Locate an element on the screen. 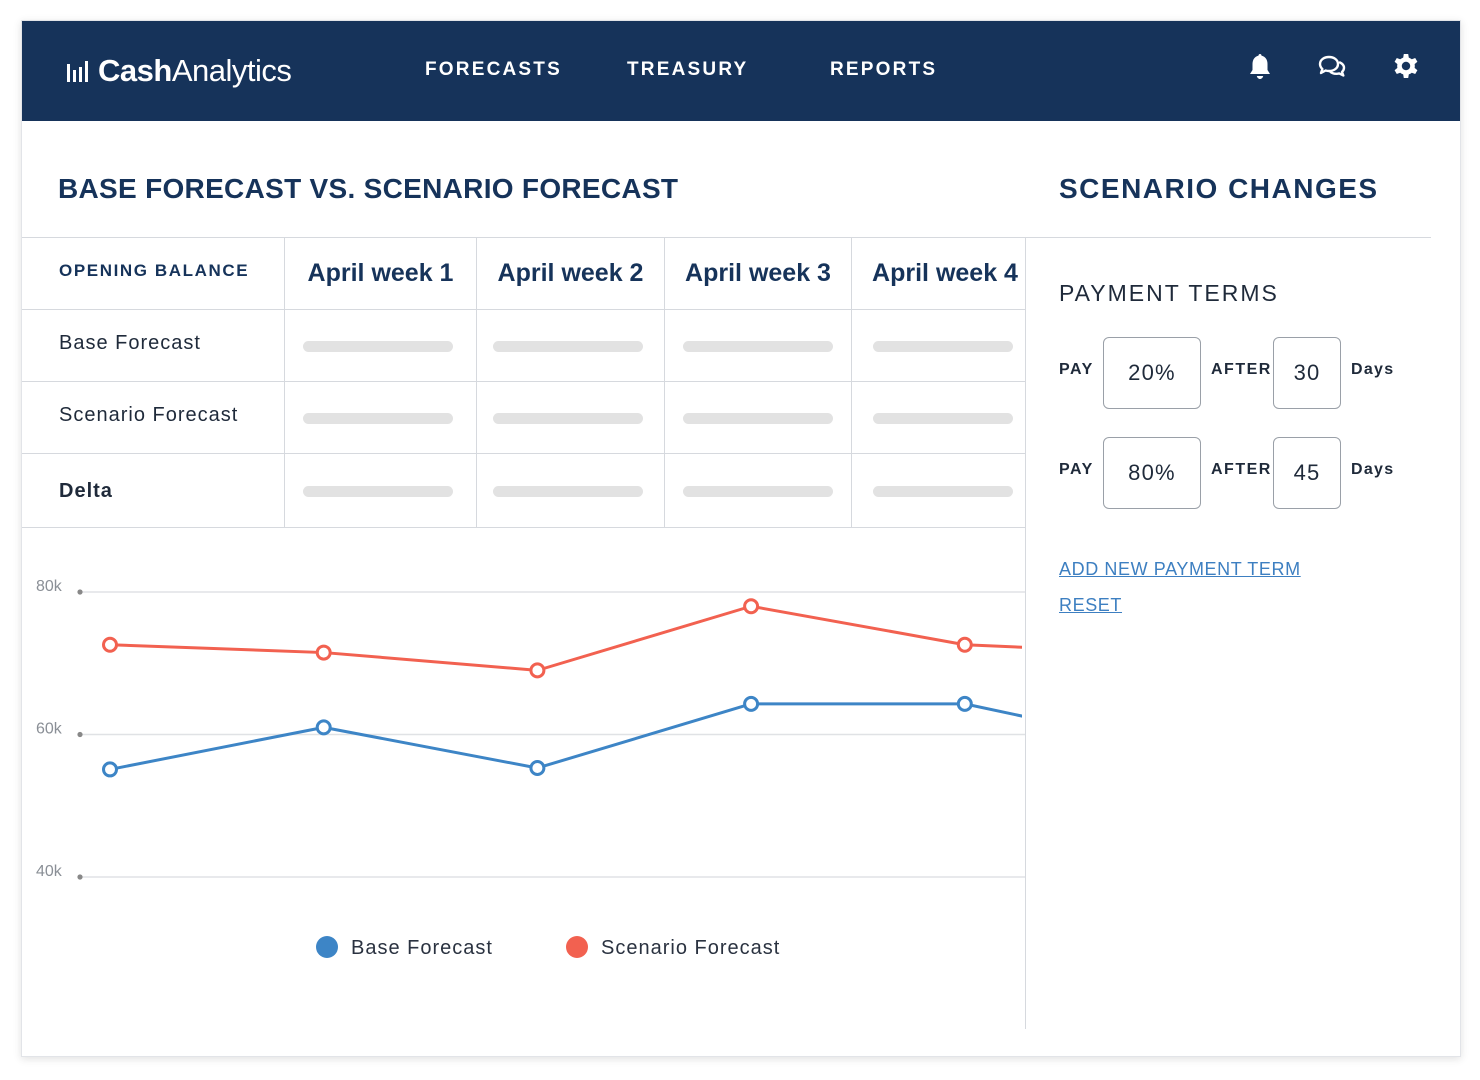 Image resolution: width=1480 pixels, height=1080 pixels. header-week-4: April week 4 is located at coordinates (945, 273).